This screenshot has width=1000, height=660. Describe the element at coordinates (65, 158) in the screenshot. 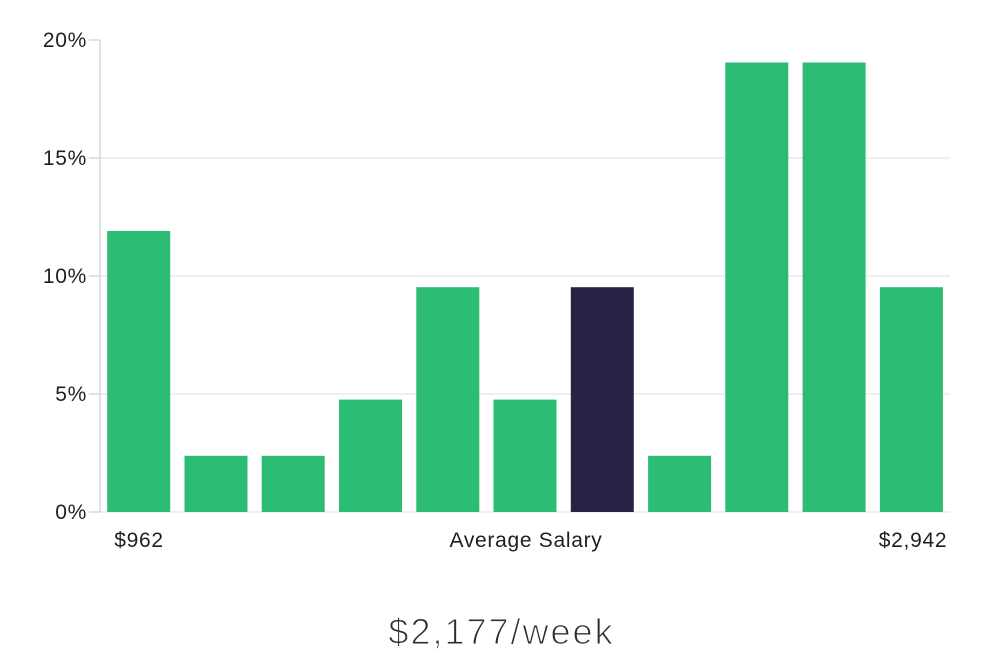

I see `svg-text: 15%` at that location.